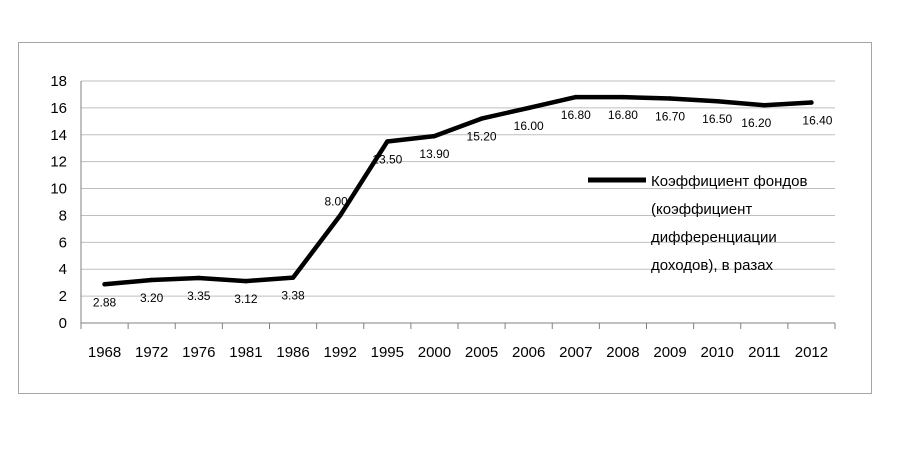  I want to click on y-tick-label: 10, so click(58, 189).